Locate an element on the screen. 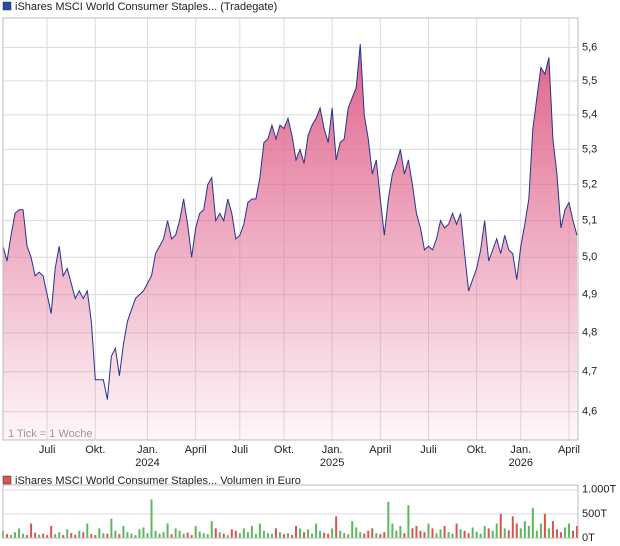 The width and height of the screenshot is (620, 546). x-tick-label: Okt. is located at coordinates (284, 450).